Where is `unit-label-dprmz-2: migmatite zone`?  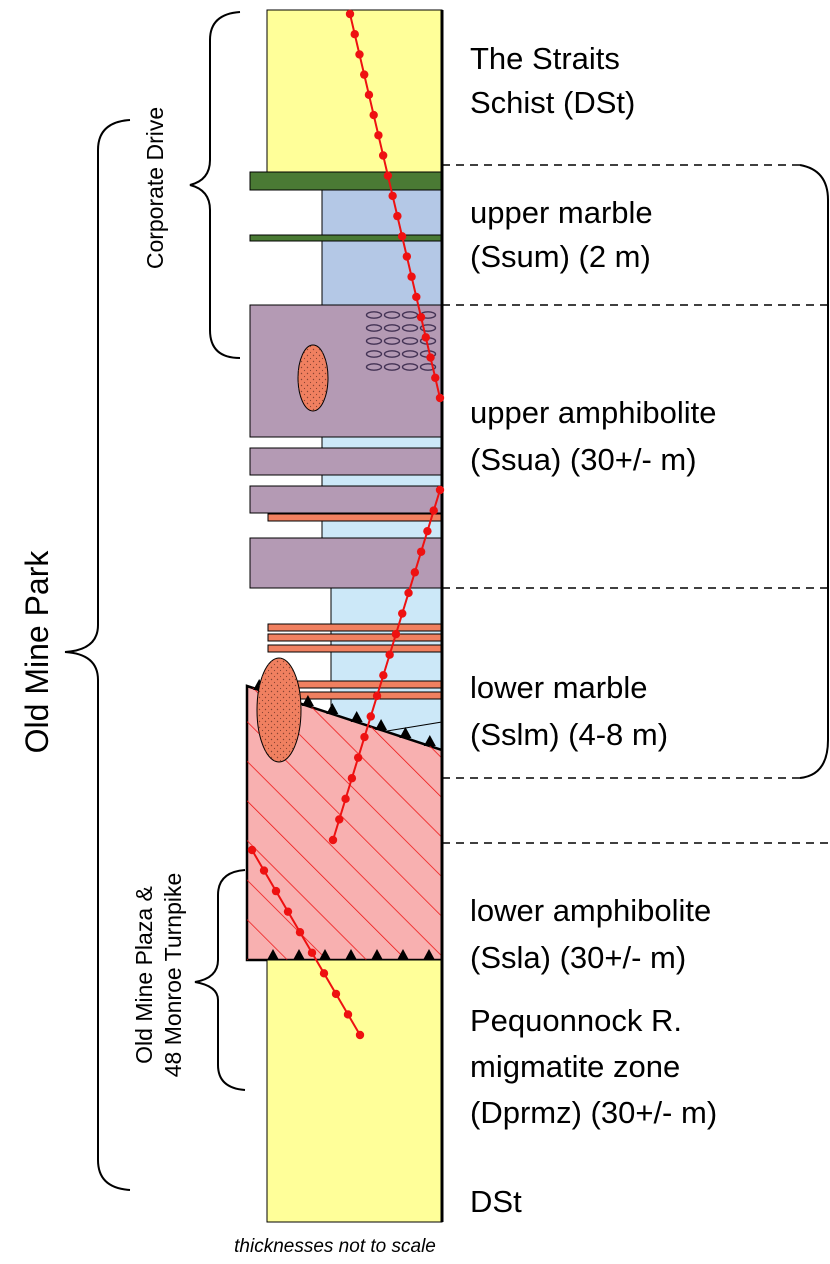
unit-label-dprmz-2: migmatite zone is located at coordinates (575, 1066).